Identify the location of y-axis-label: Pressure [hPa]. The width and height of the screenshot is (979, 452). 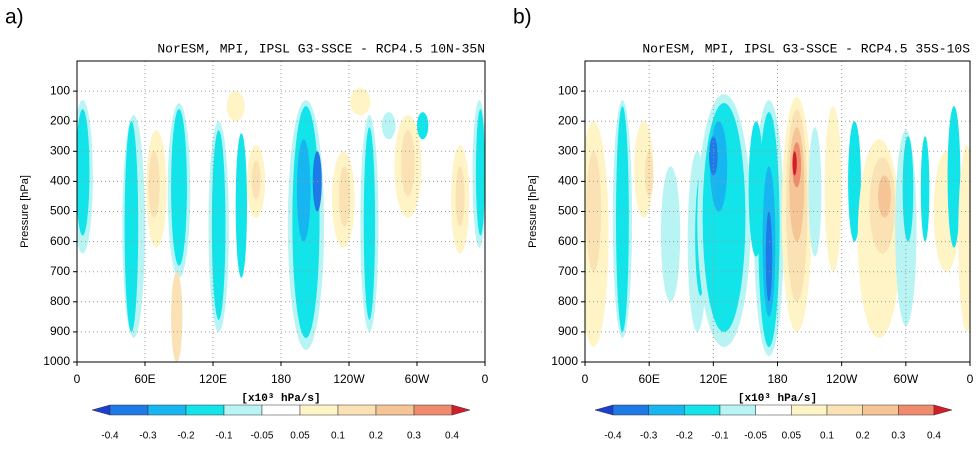
(533, 211).